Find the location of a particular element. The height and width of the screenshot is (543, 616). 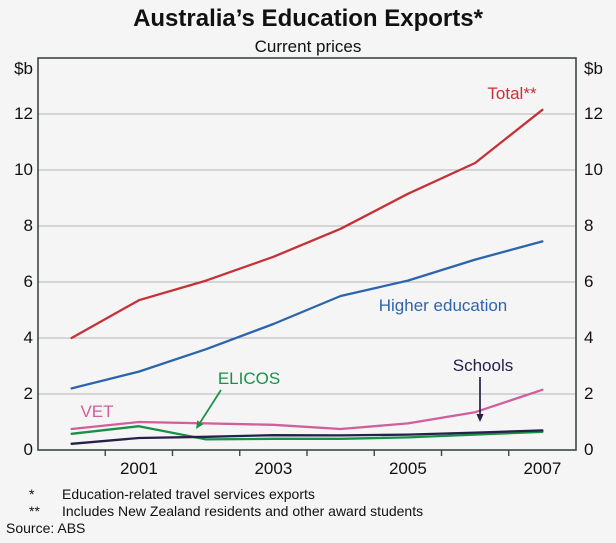

y-tick-label-left: 2 is located at coordinates (28, 393).